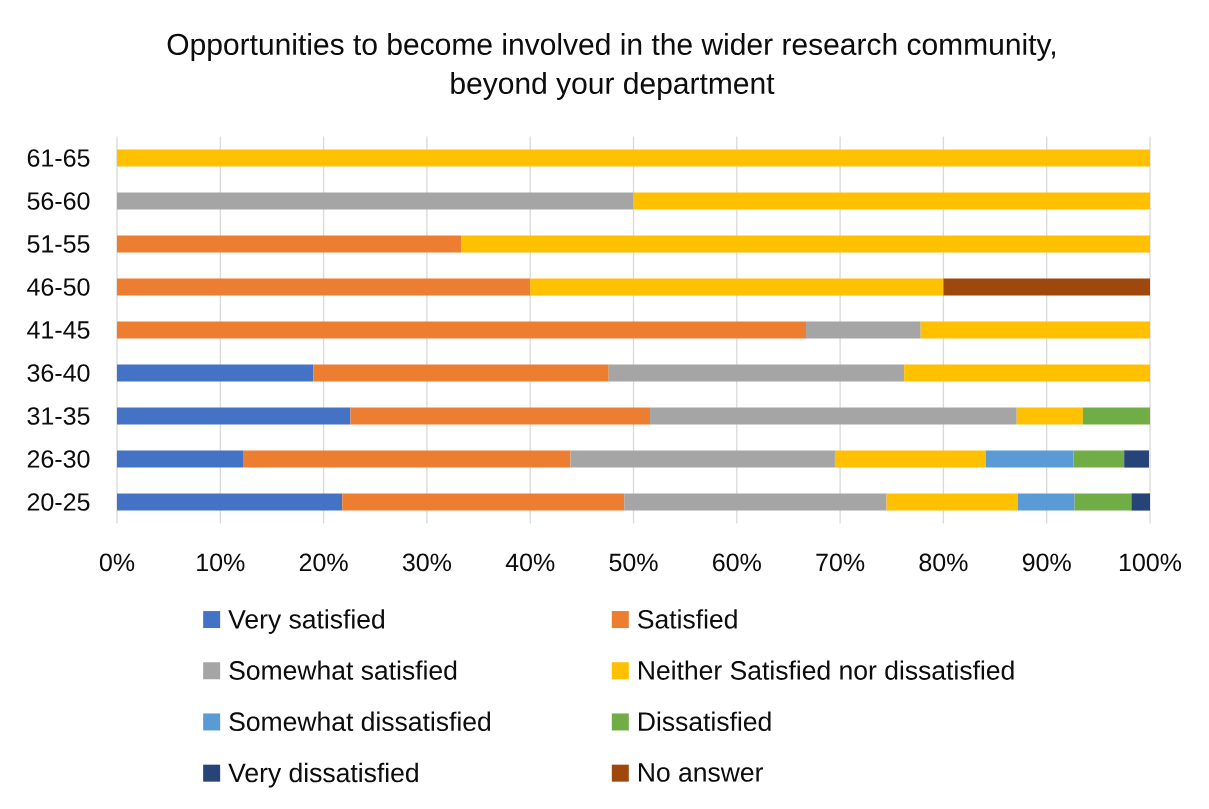  What do you see at coordinates (633, 562) in the screenshot?
I see `x-tick-label: 50%` at bounding box center [633, 562].